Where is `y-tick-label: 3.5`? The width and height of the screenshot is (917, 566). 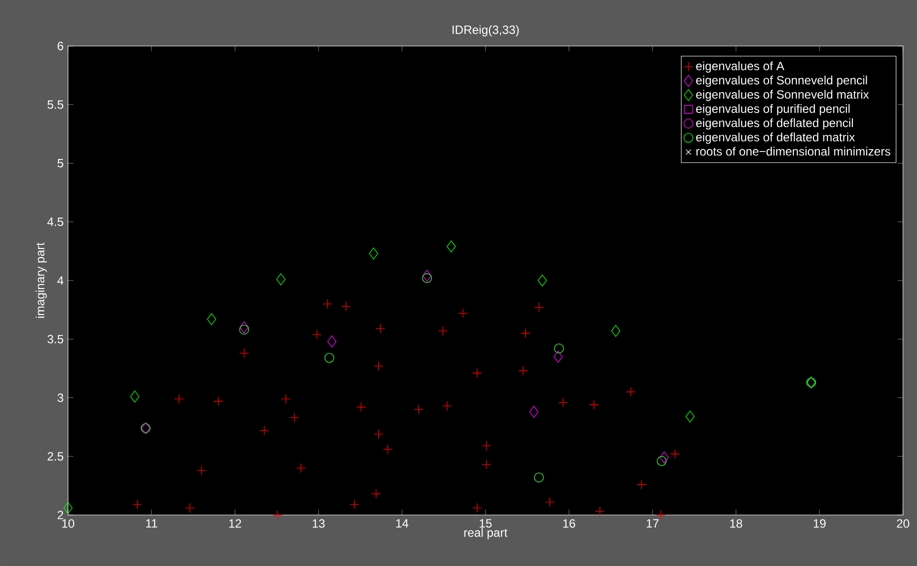 y-tick-label: 3.5 is located at coordinates (56, 339).